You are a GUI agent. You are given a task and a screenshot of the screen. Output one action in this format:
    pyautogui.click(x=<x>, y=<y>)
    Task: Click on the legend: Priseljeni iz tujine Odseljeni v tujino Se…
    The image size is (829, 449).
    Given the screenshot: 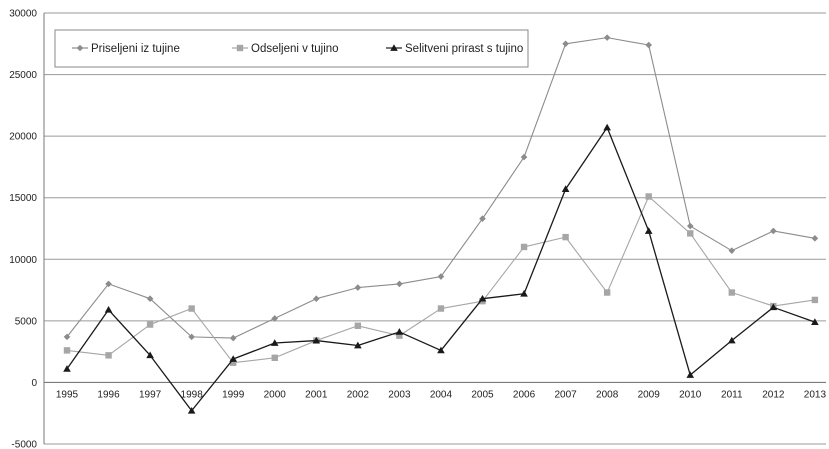 What is the action you would take?
    pyautogui.click(x=291, y=48)
    